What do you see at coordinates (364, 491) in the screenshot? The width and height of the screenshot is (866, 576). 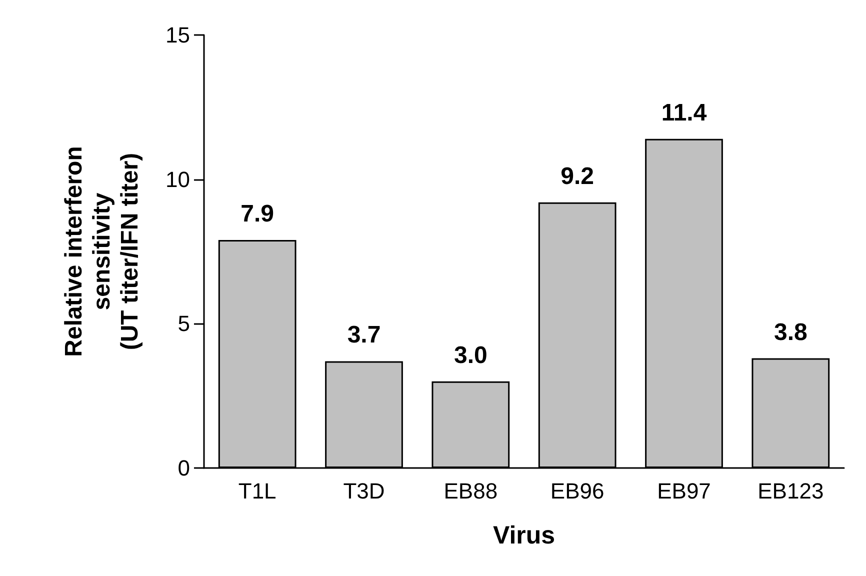 I see `x-tick-label: T3D` at bounding box center [364, 491].